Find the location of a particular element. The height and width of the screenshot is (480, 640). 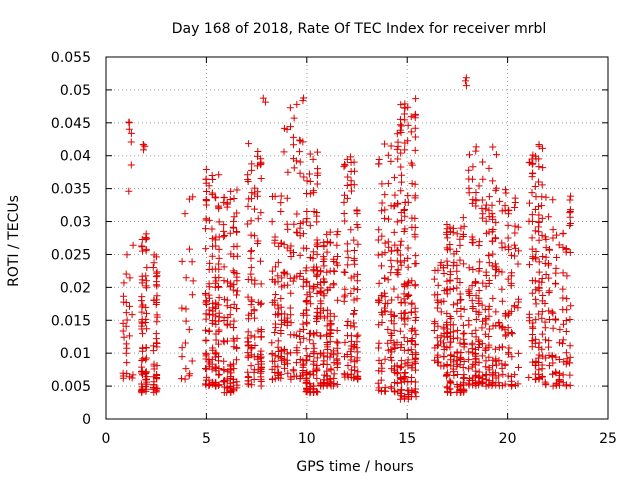

y-tick-label: 0.055 is located at coordinates (71, 58).